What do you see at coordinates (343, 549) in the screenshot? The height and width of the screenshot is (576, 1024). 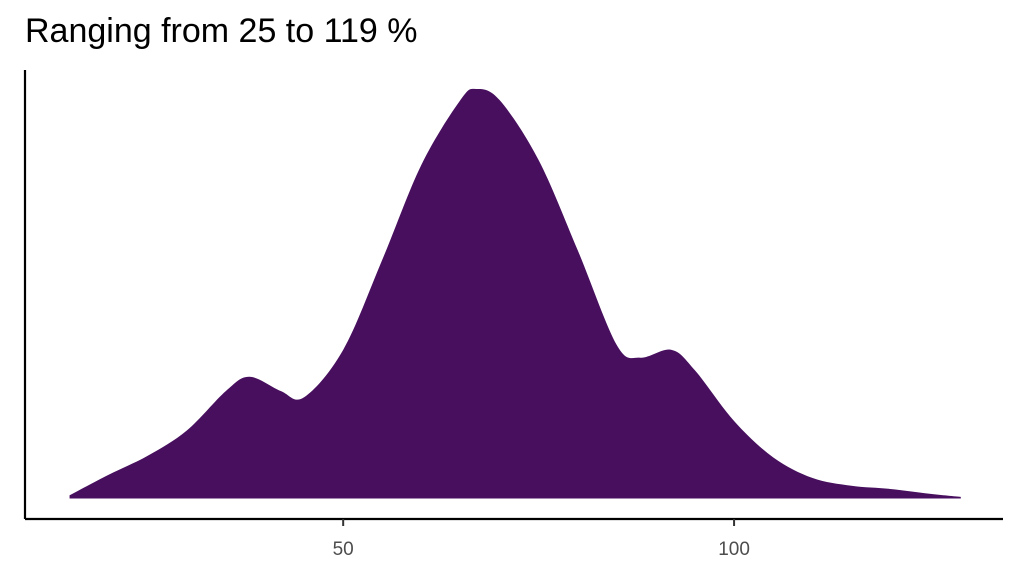 I see `x-tick-label: 50` at bounding box center [343, 549].